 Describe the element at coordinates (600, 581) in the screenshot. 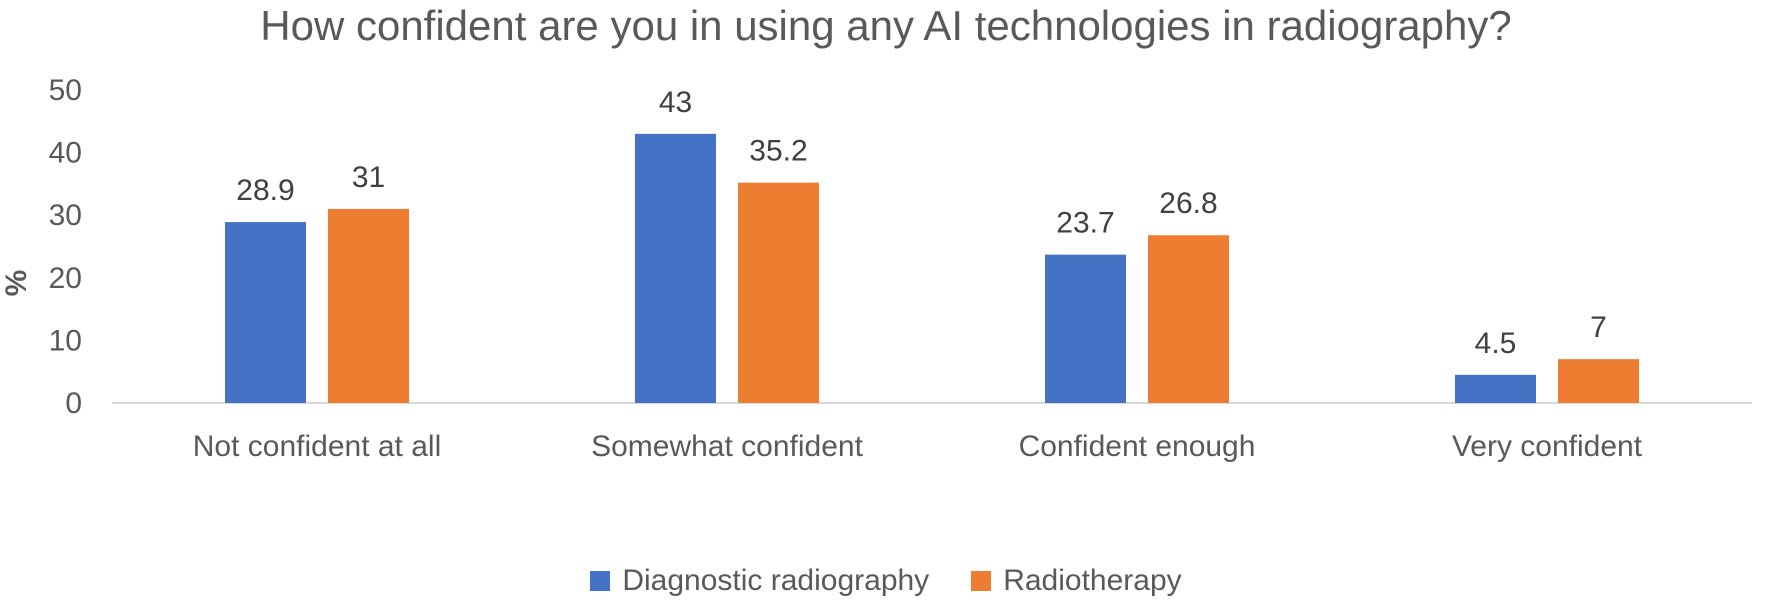

I see `legend-swatch-diagnostic` at that location.